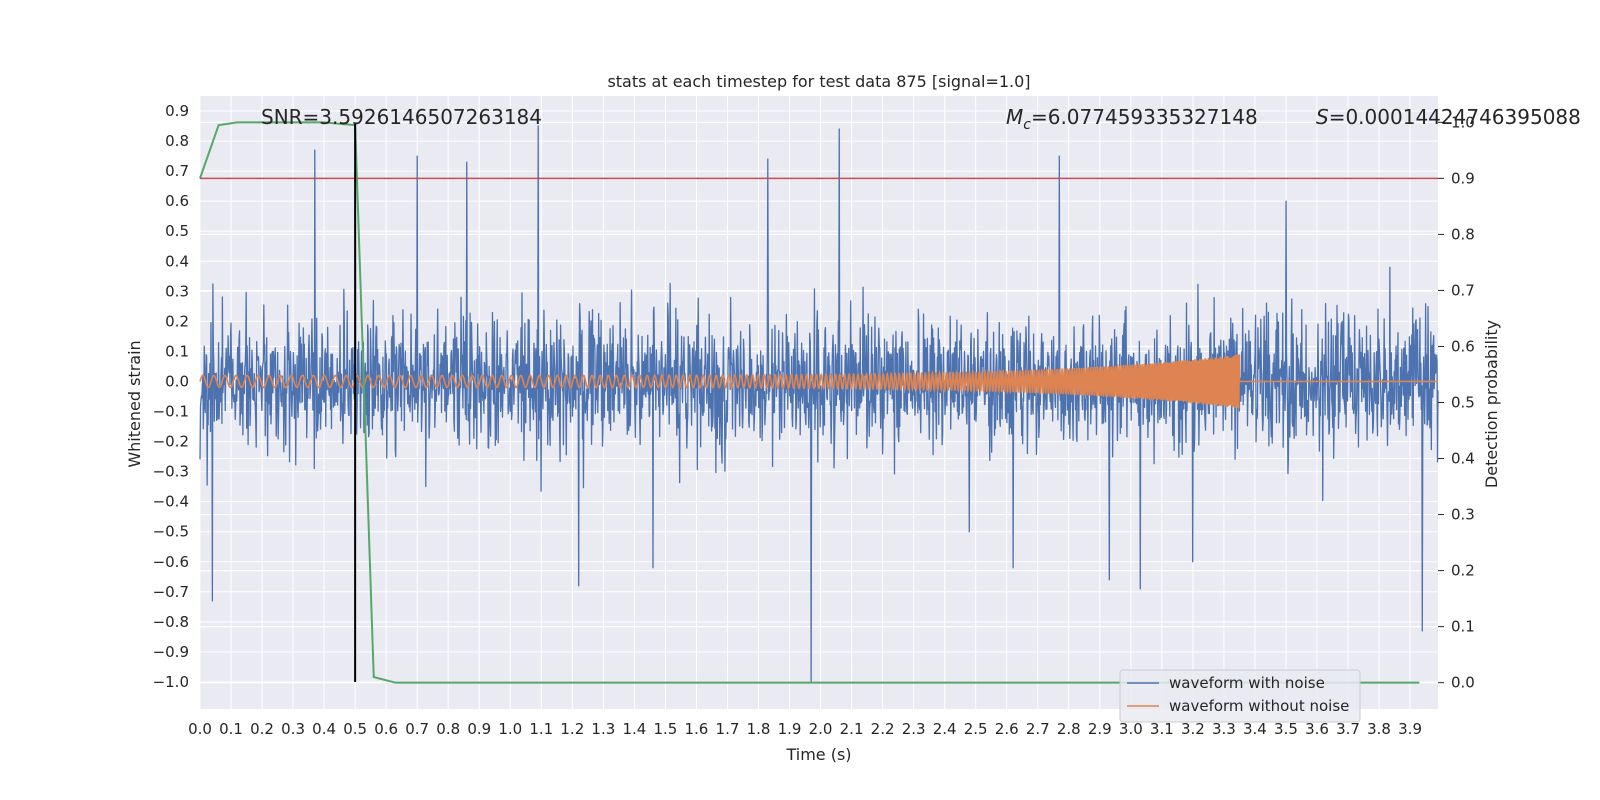  What do you see at coordinates (1379, 729) in the screenshot?
I see `x-tick-label: 3.8` at bounding box center [1379, 729].